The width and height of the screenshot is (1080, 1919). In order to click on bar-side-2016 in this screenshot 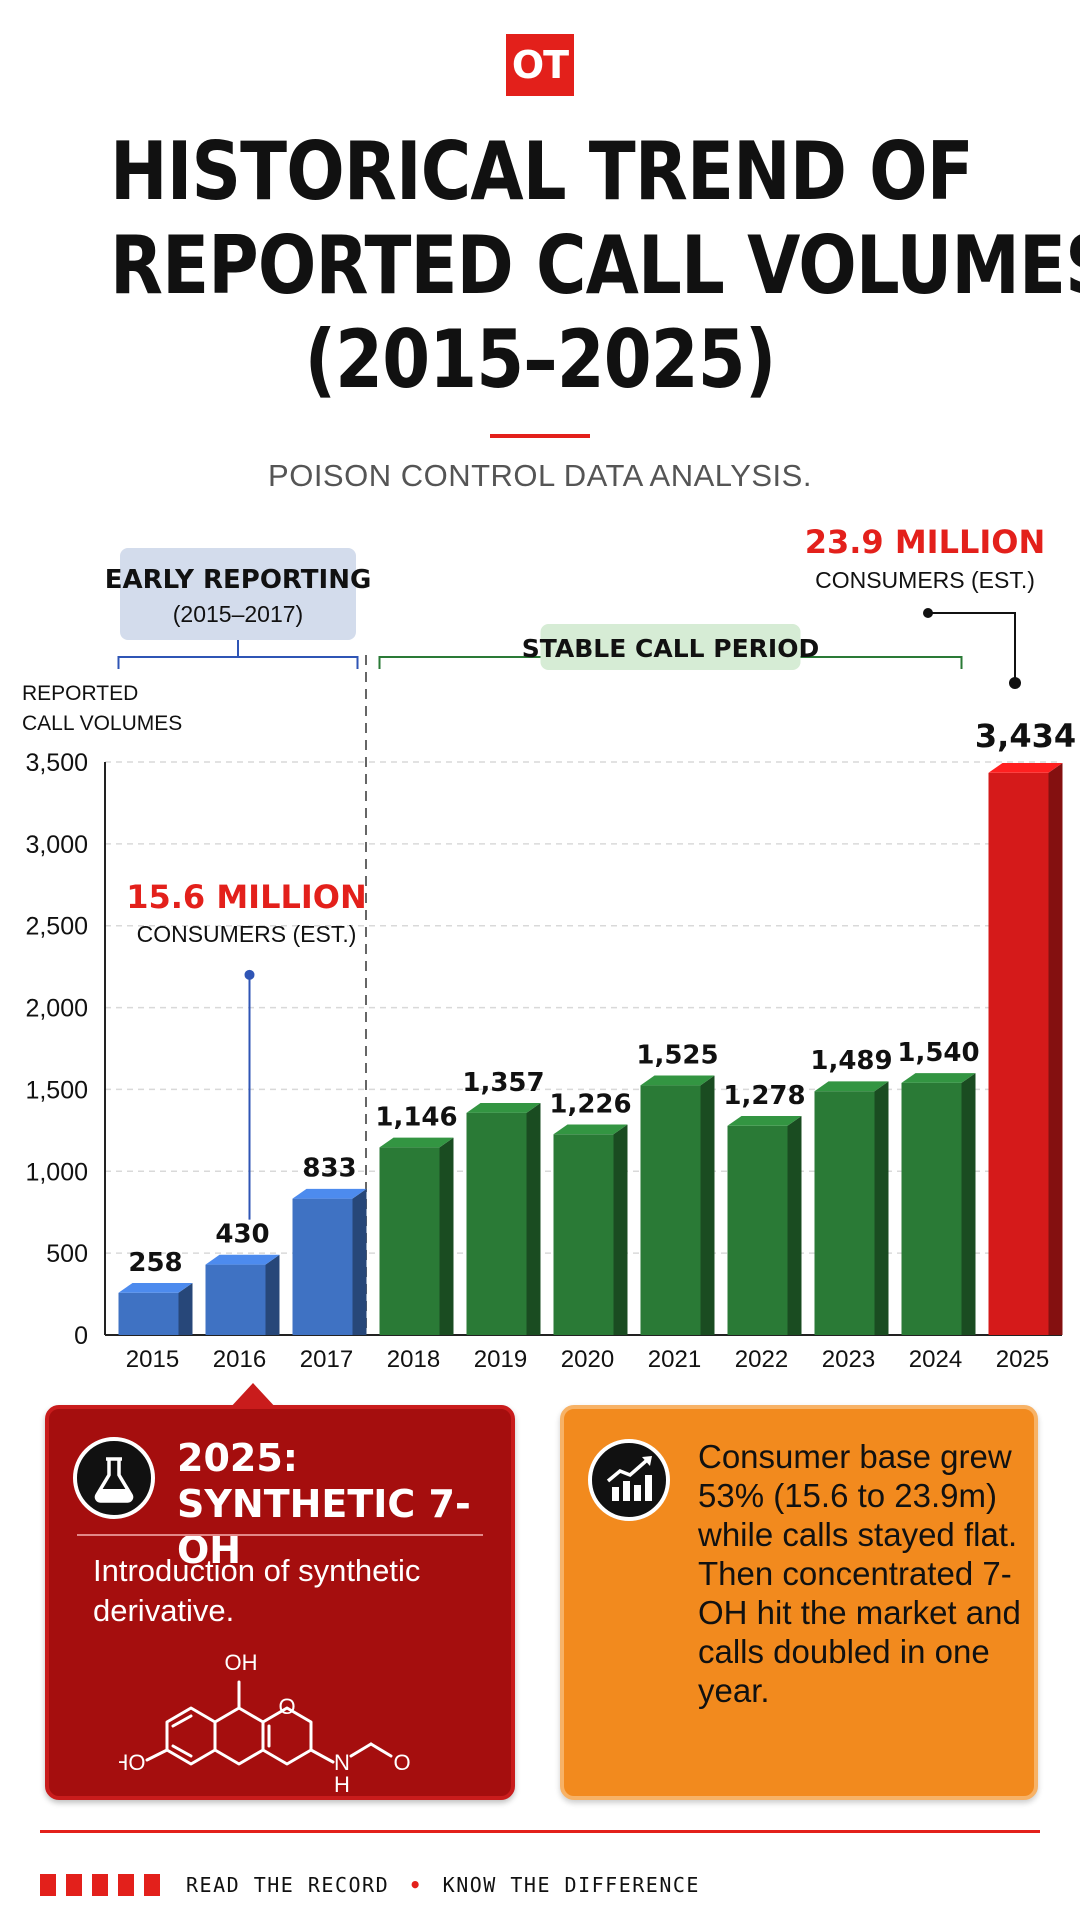, I will do `click(272, 1294)`.